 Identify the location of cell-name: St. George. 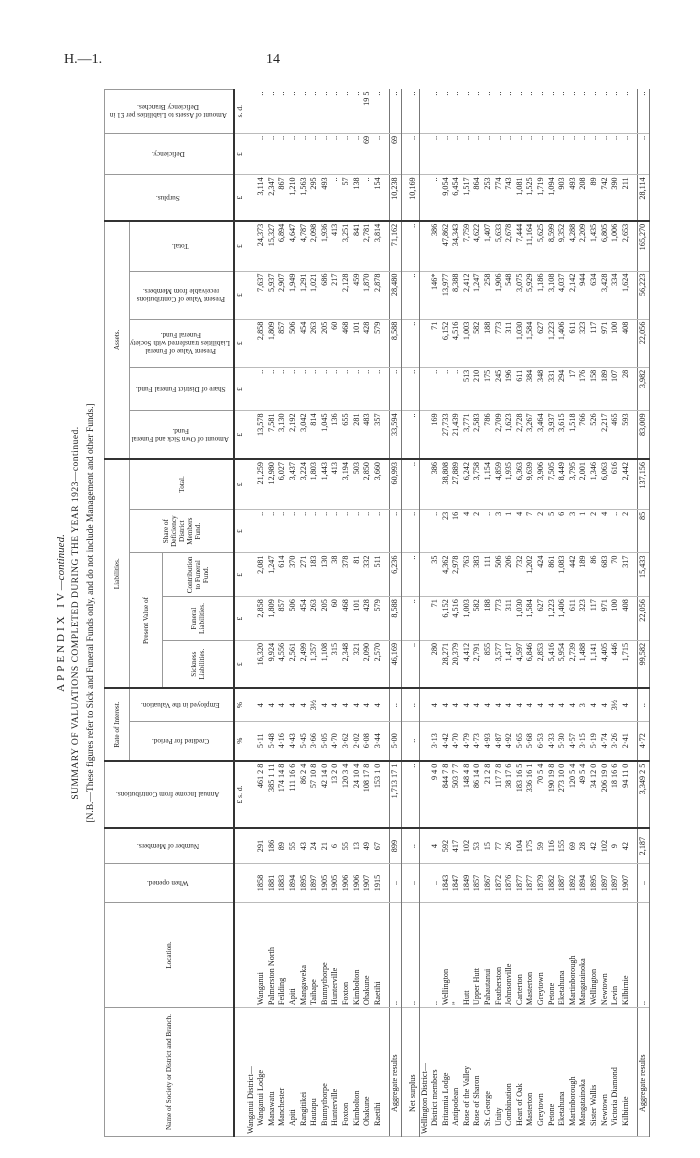
(488, 1072).